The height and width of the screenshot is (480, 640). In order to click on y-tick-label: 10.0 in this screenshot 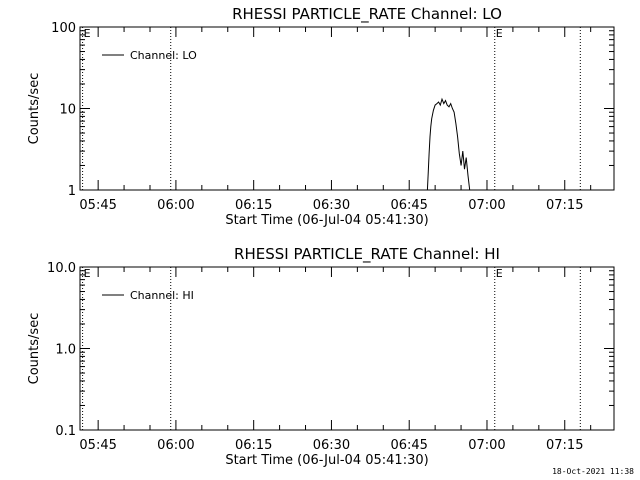, I will do `click(61, 268)`.